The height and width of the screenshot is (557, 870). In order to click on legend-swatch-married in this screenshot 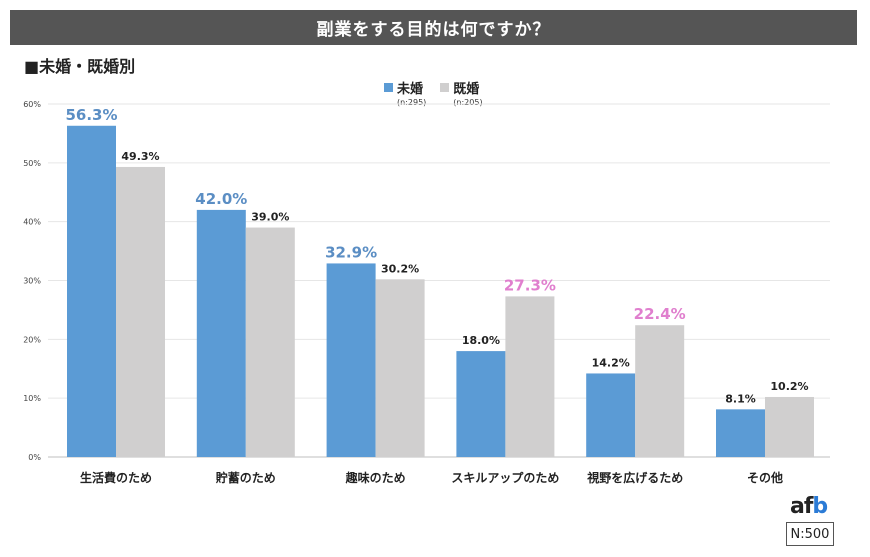, I will do `click(445, 87)`.